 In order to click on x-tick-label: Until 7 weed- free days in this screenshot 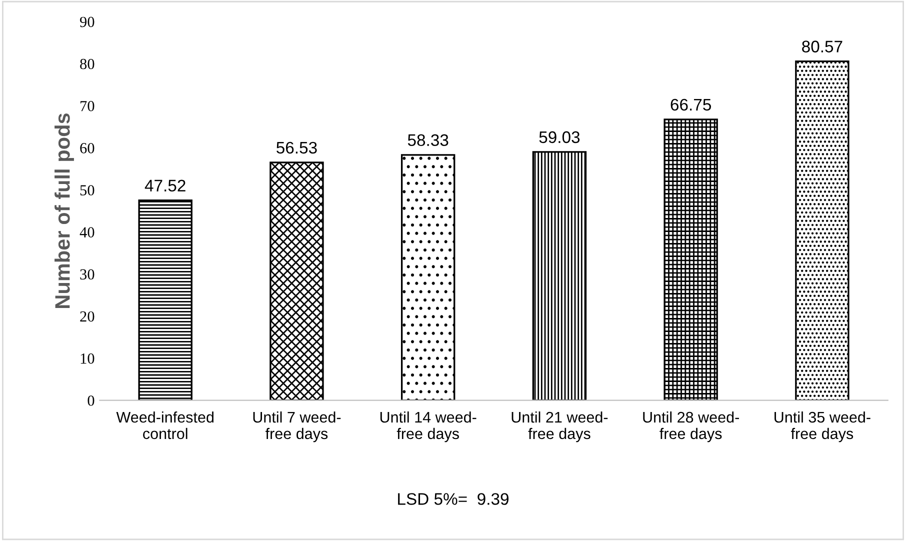, I will do `click(297, 426)`.